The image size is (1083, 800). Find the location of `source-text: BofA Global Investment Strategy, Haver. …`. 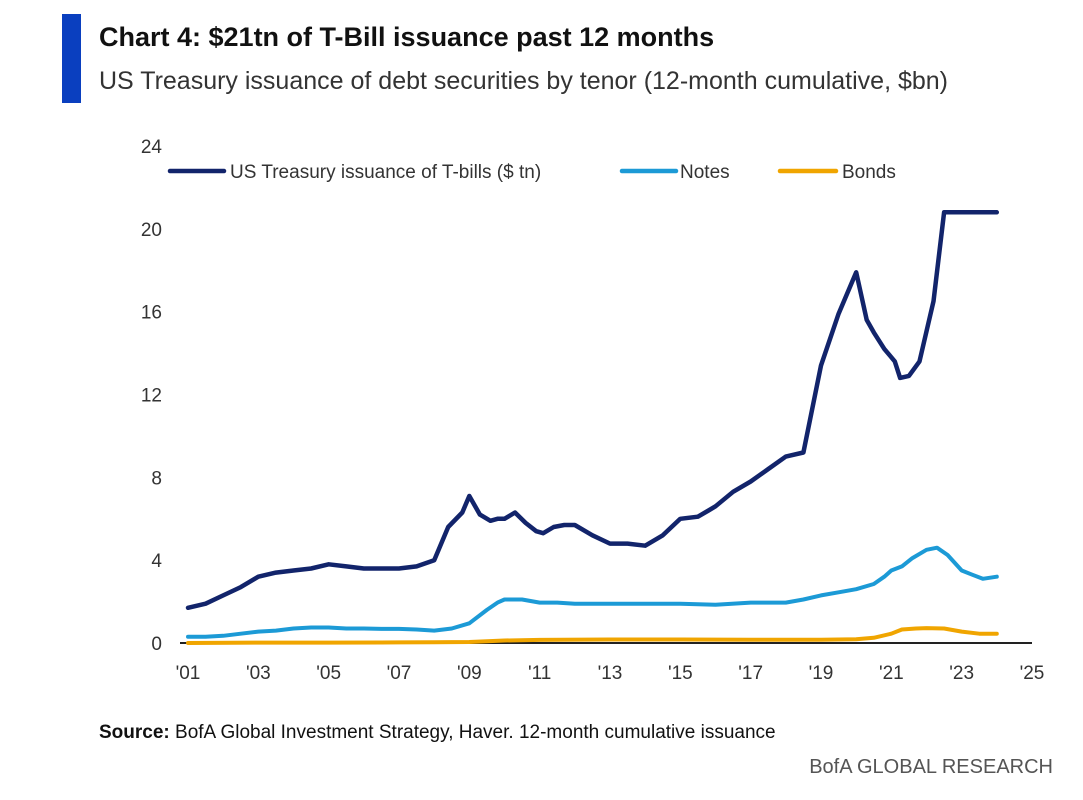

source-text: BofA Global Investment Strategy, Haver. … is located at coordinates (475, 732).